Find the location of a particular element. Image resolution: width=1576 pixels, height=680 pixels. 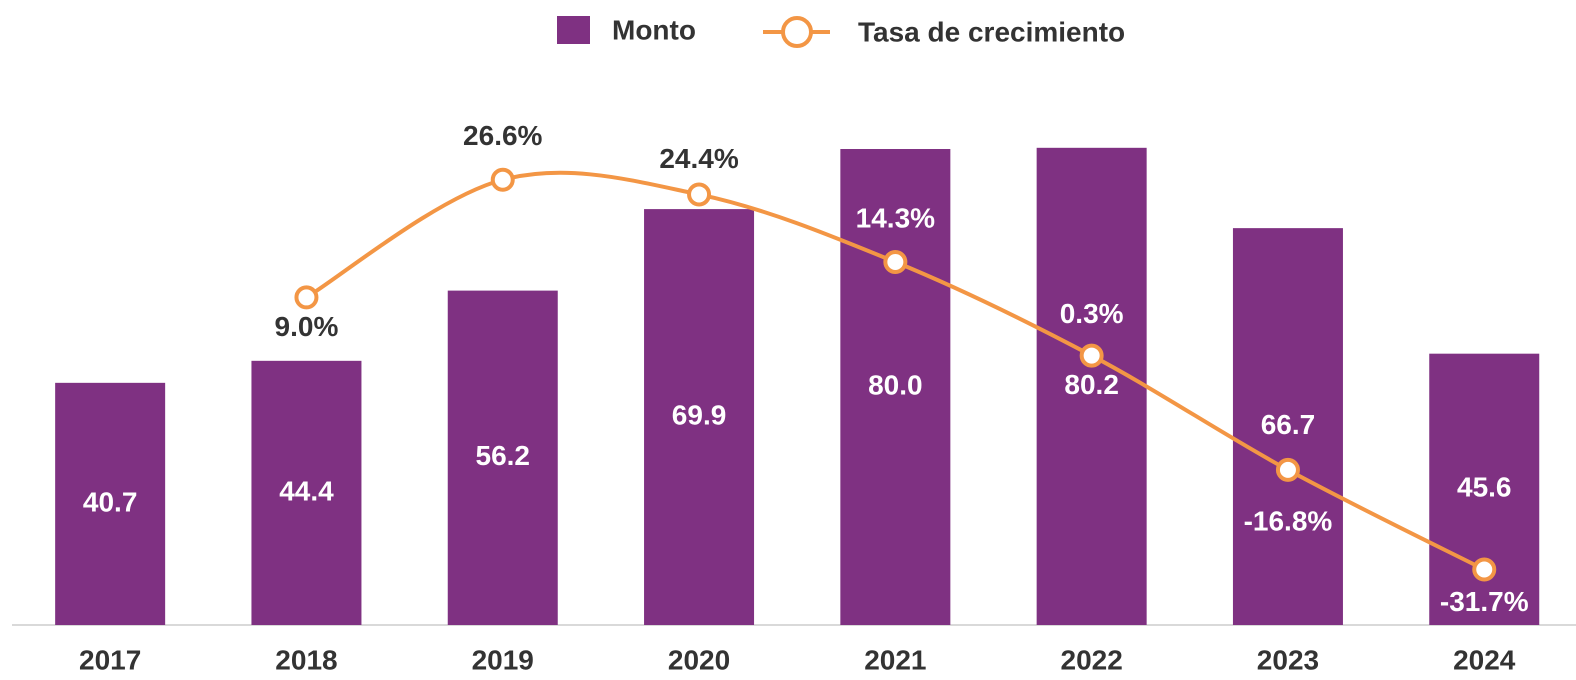

x-tick-label: 2024 is located at coordinates (1484, 659).